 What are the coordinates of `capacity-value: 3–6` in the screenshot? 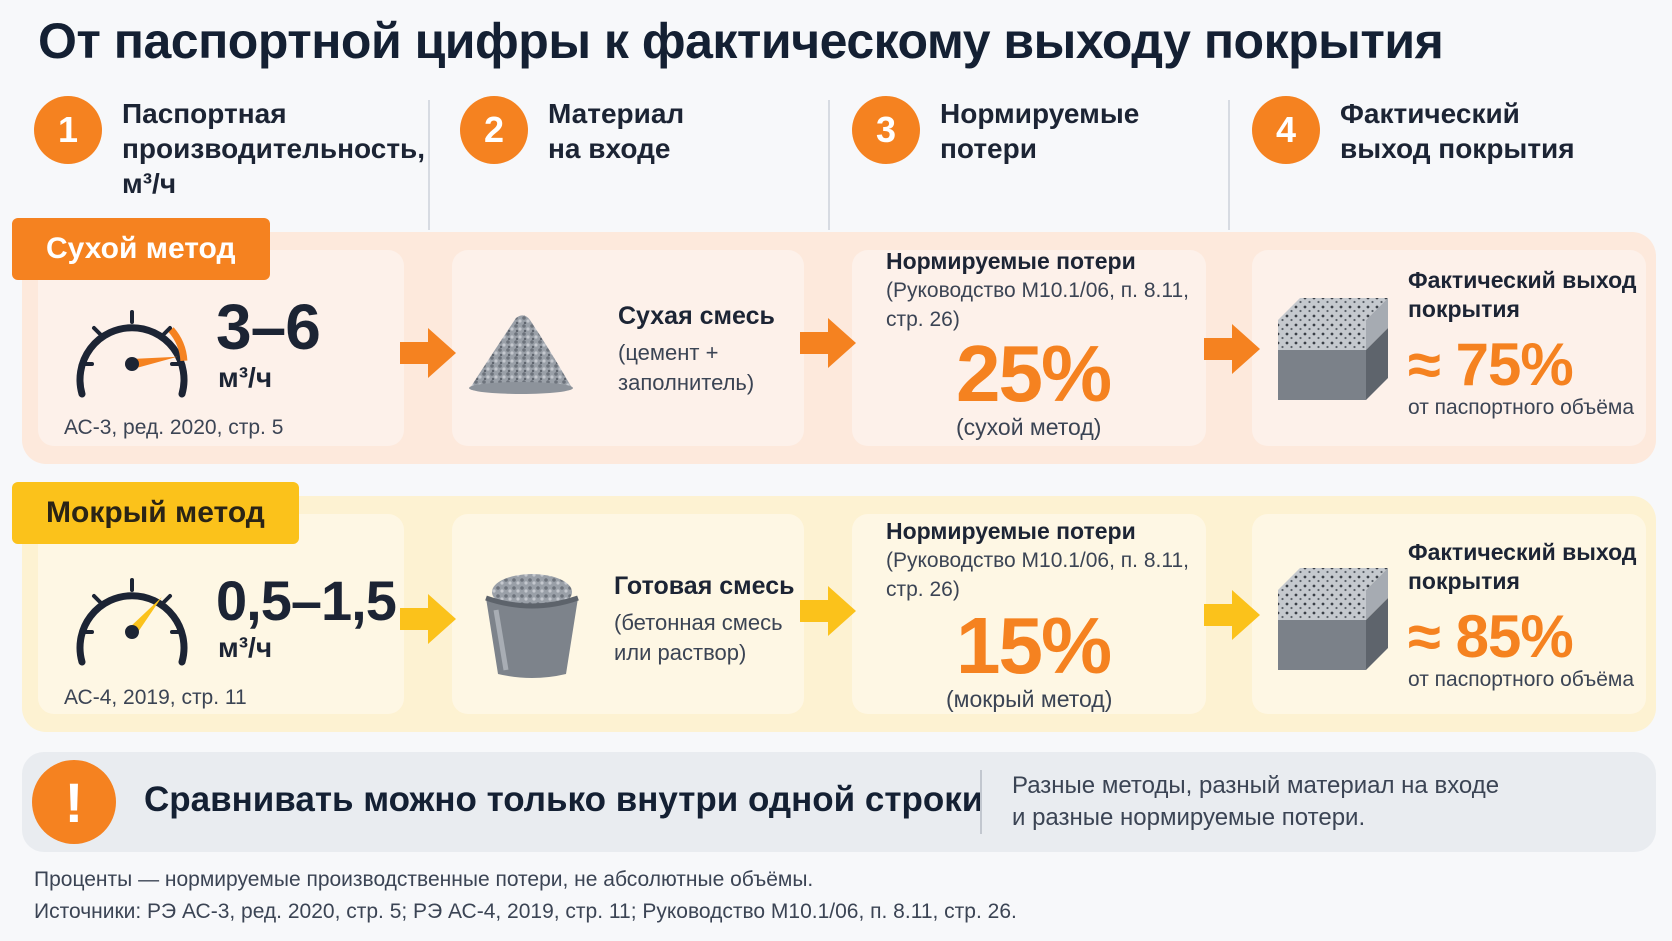 It's located at (268, 327).